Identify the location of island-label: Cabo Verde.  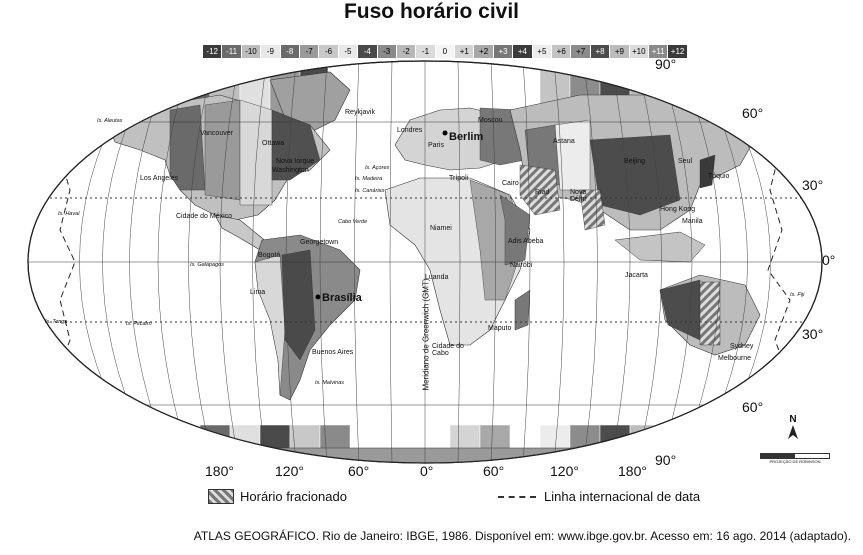
(353, 222).